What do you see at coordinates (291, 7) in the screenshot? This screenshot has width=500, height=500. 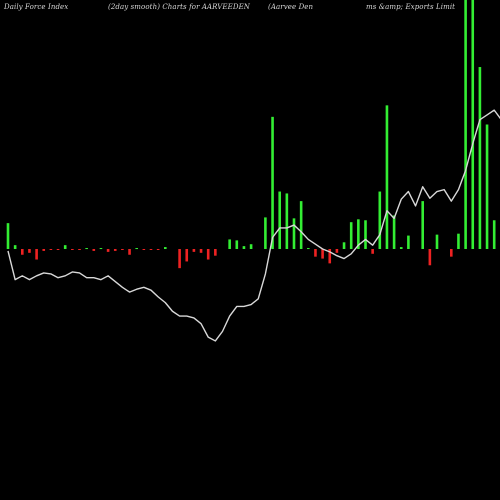 I see `chart-header-company: (Aarvee Den` at bounding box center [291, 7].